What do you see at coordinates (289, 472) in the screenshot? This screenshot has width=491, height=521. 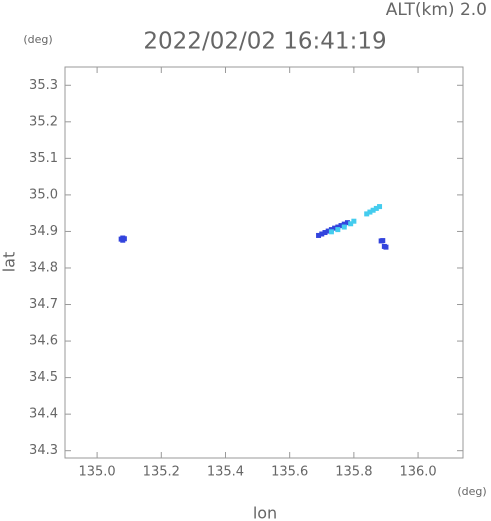 I see `x-tick-label: 135.6` at bounding box center [289, 472].